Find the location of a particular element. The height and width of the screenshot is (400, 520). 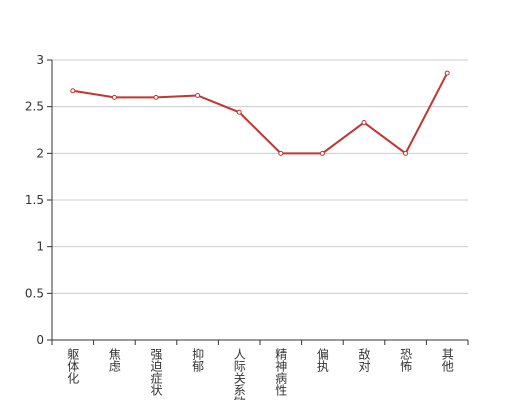

x-tick-label: 其他 is located at coordinates (447, 360).